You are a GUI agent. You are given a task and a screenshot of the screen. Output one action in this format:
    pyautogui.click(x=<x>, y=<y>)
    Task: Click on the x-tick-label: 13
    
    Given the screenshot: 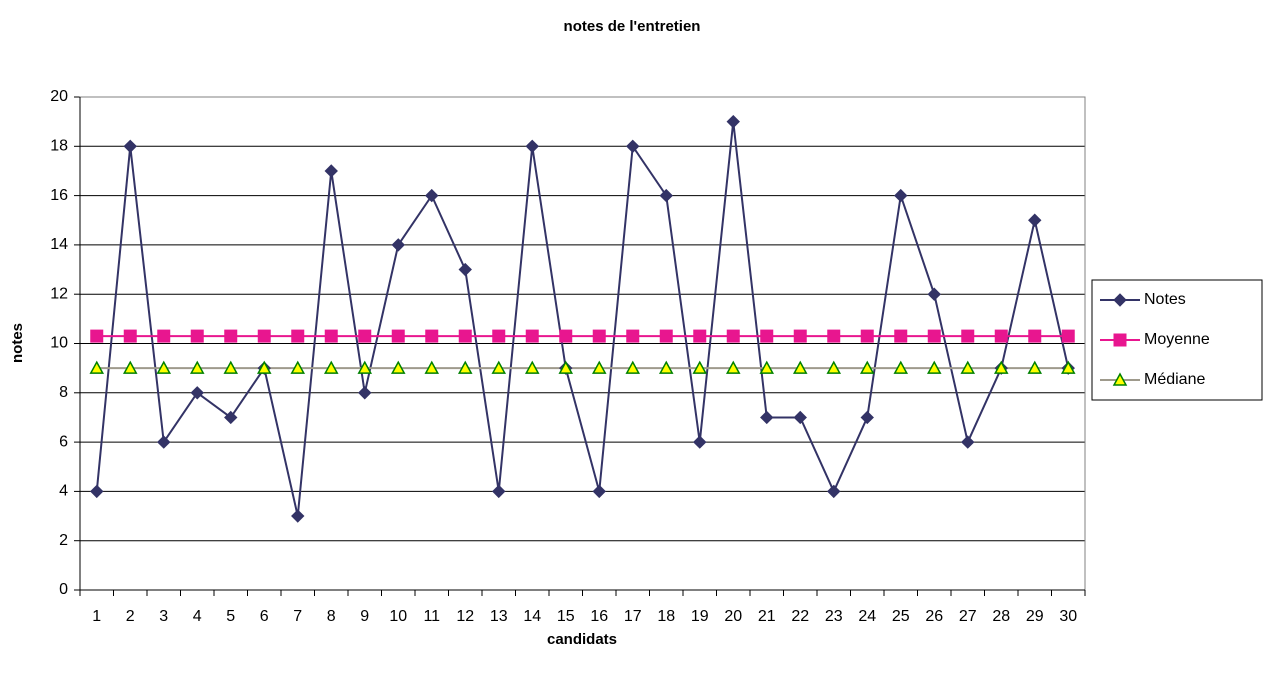 What is the action you would take?
    pyautogui.click(x=499, y=616)
    